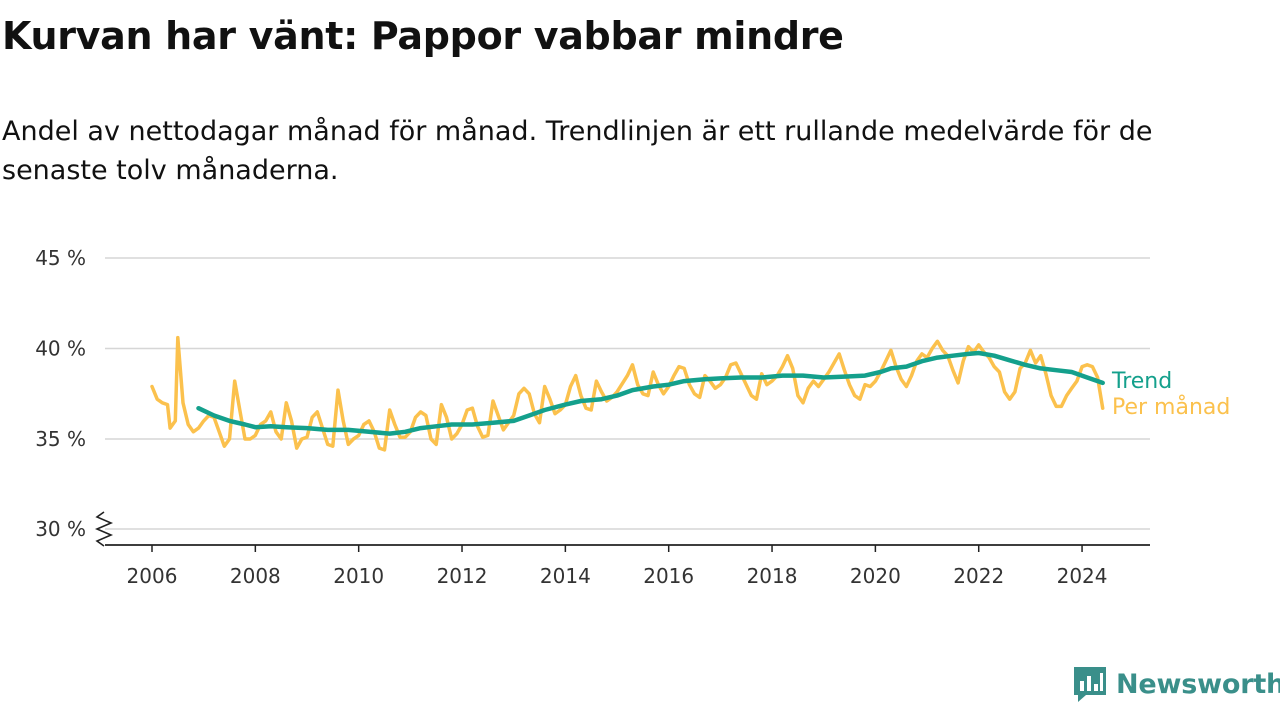 This screenshot has width=1280, height=720. I want to click on x-tick-label-2008: 2008, so click(255, 576).